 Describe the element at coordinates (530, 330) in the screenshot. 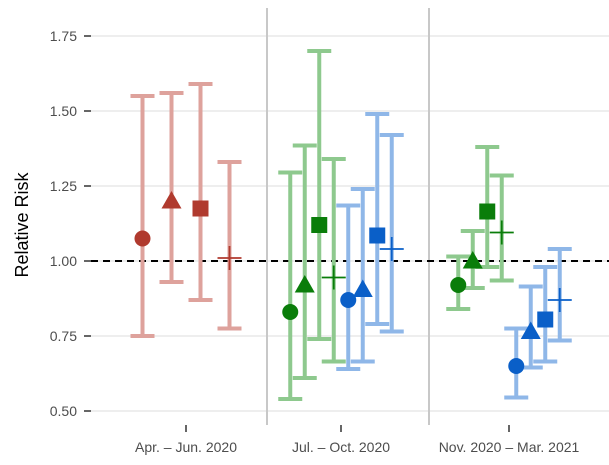

I see `marker-triangle-g2-p5` at that location.